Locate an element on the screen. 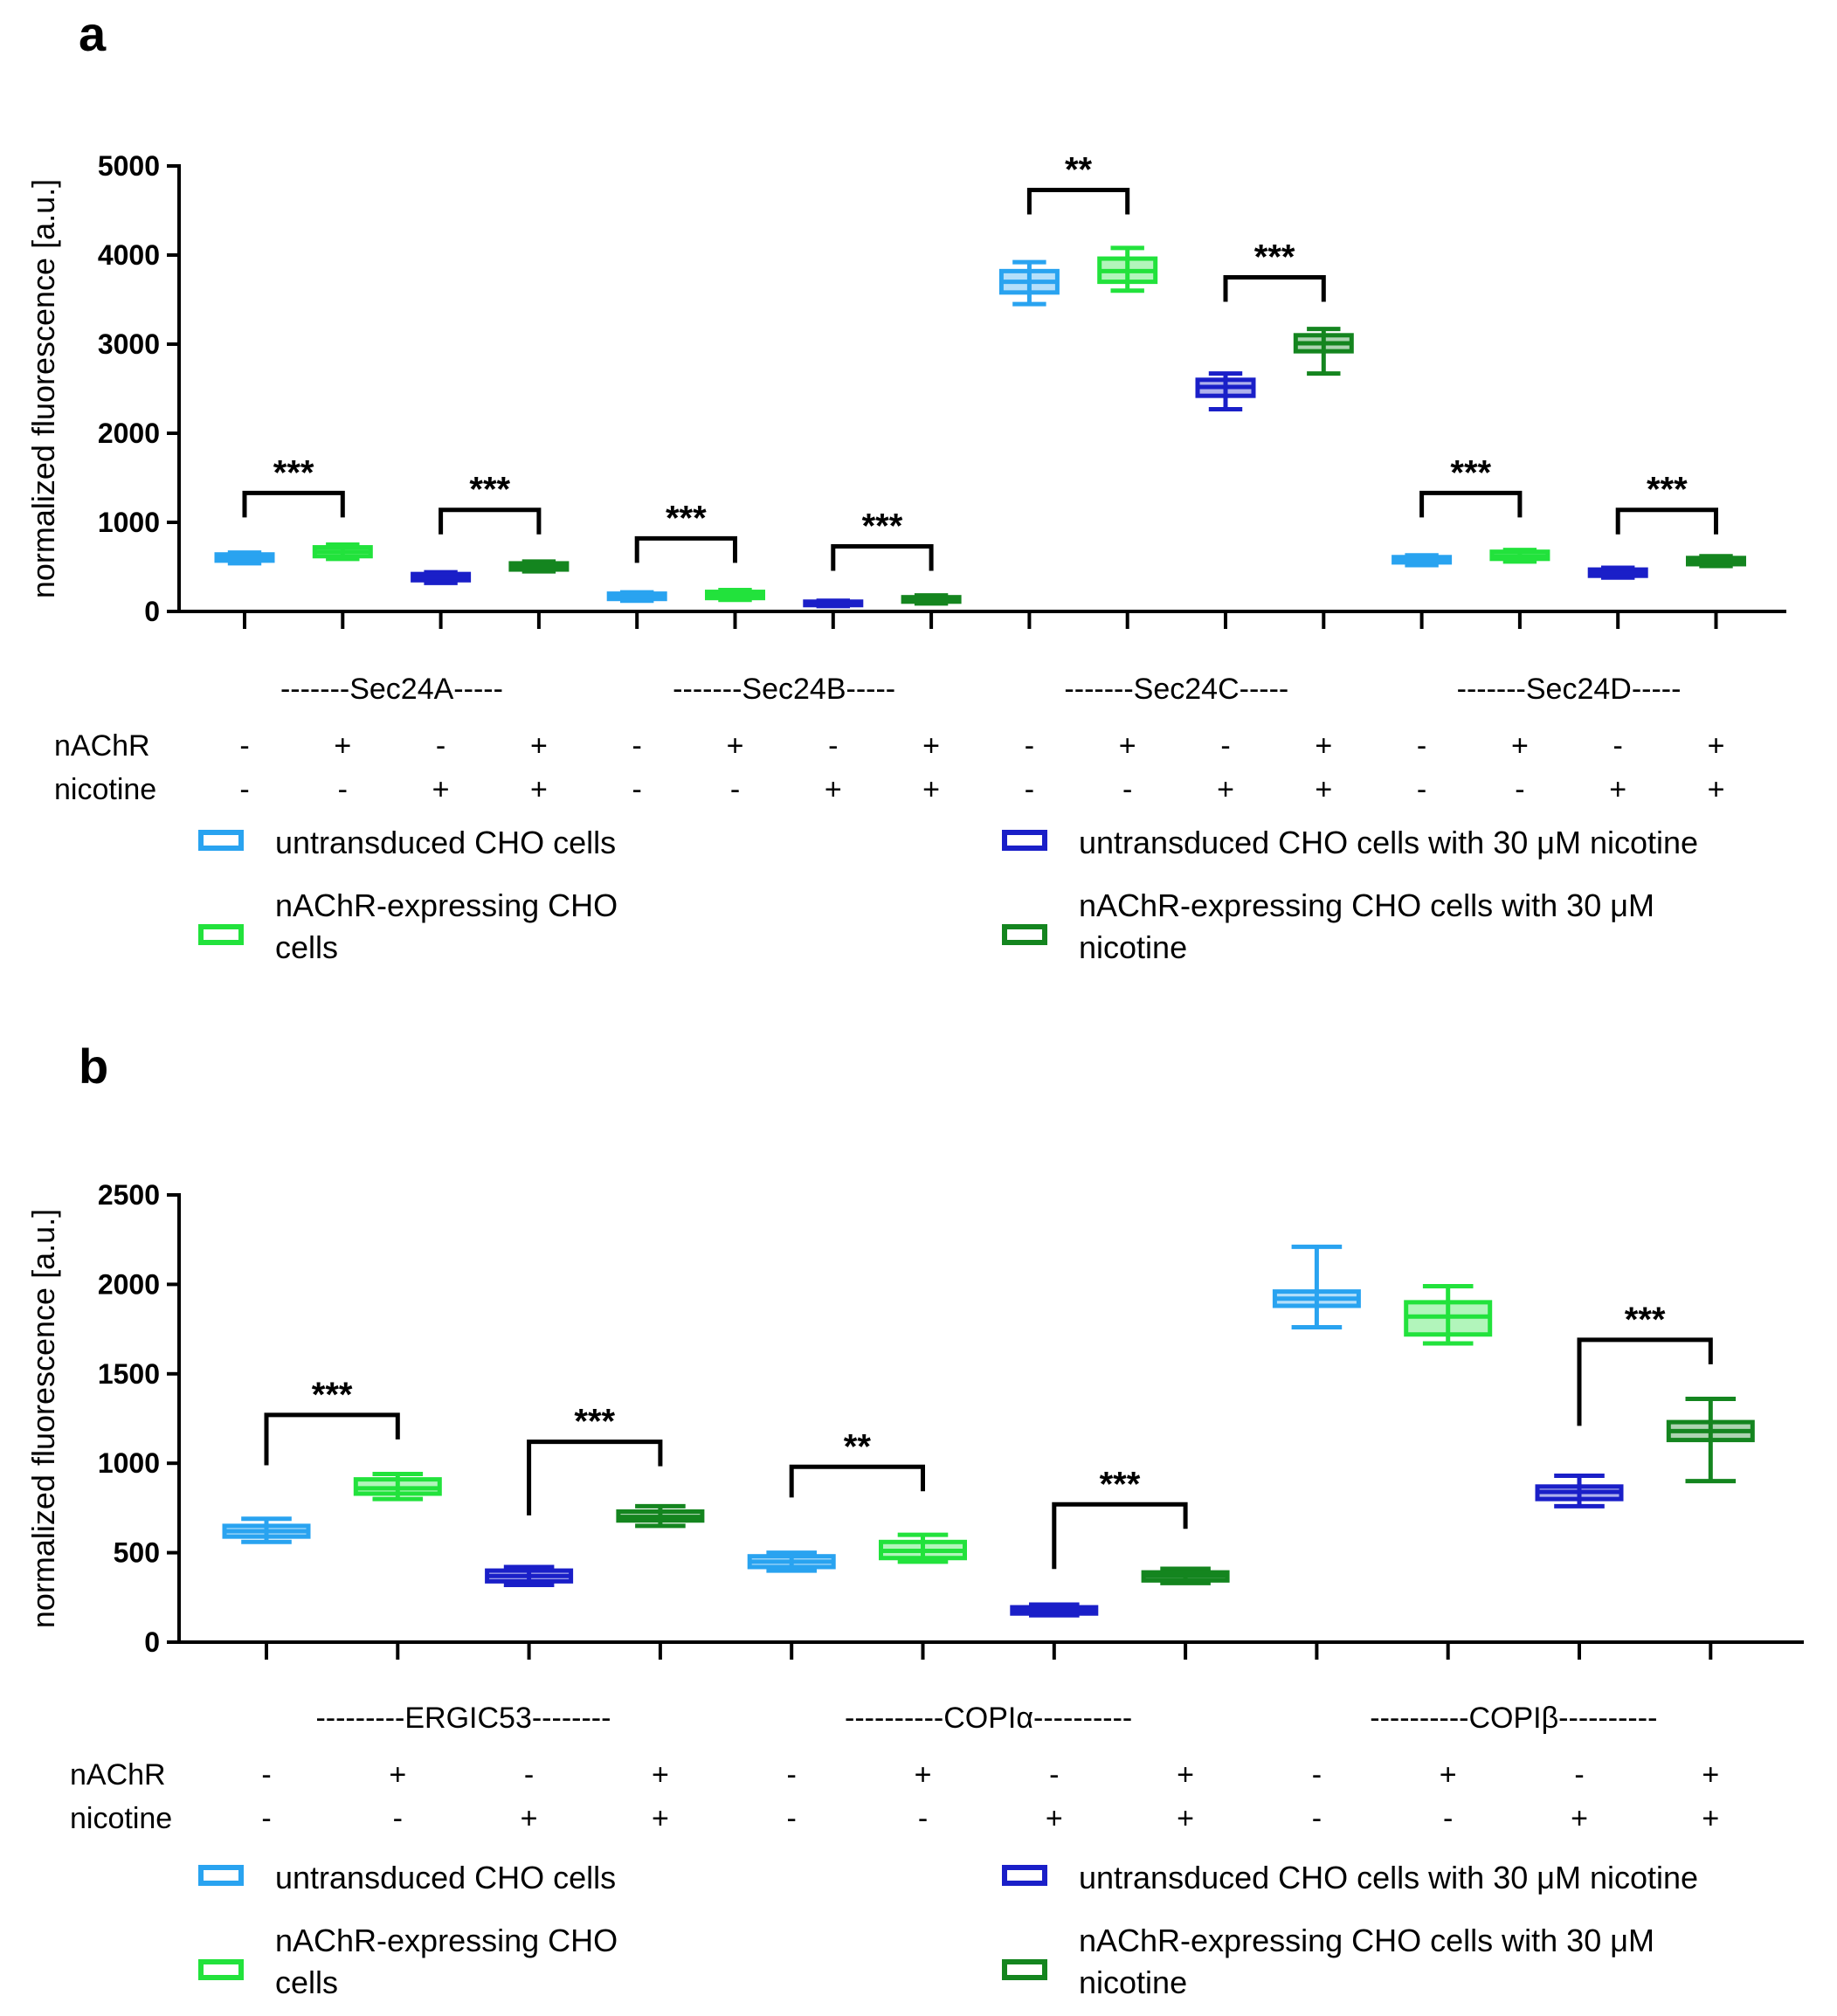  y-tick-label: 2000 is located at coordinates (129, 433).